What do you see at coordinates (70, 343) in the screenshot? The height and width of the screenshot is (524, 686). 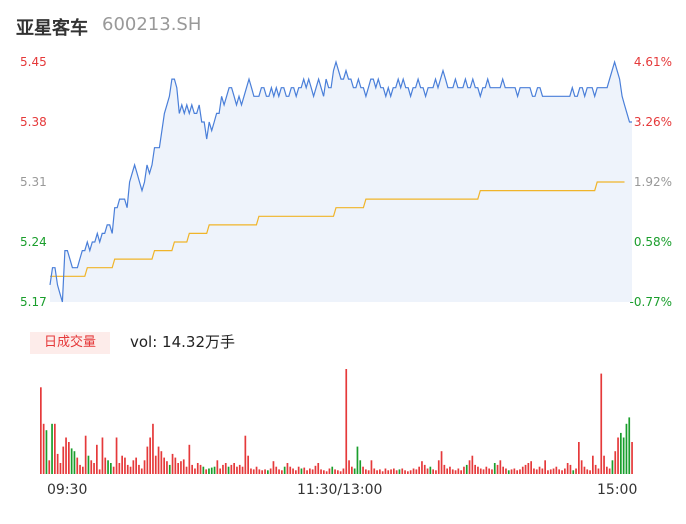 I see `volume-tab-badge: 日成交量` at bounding box center [70, 343].